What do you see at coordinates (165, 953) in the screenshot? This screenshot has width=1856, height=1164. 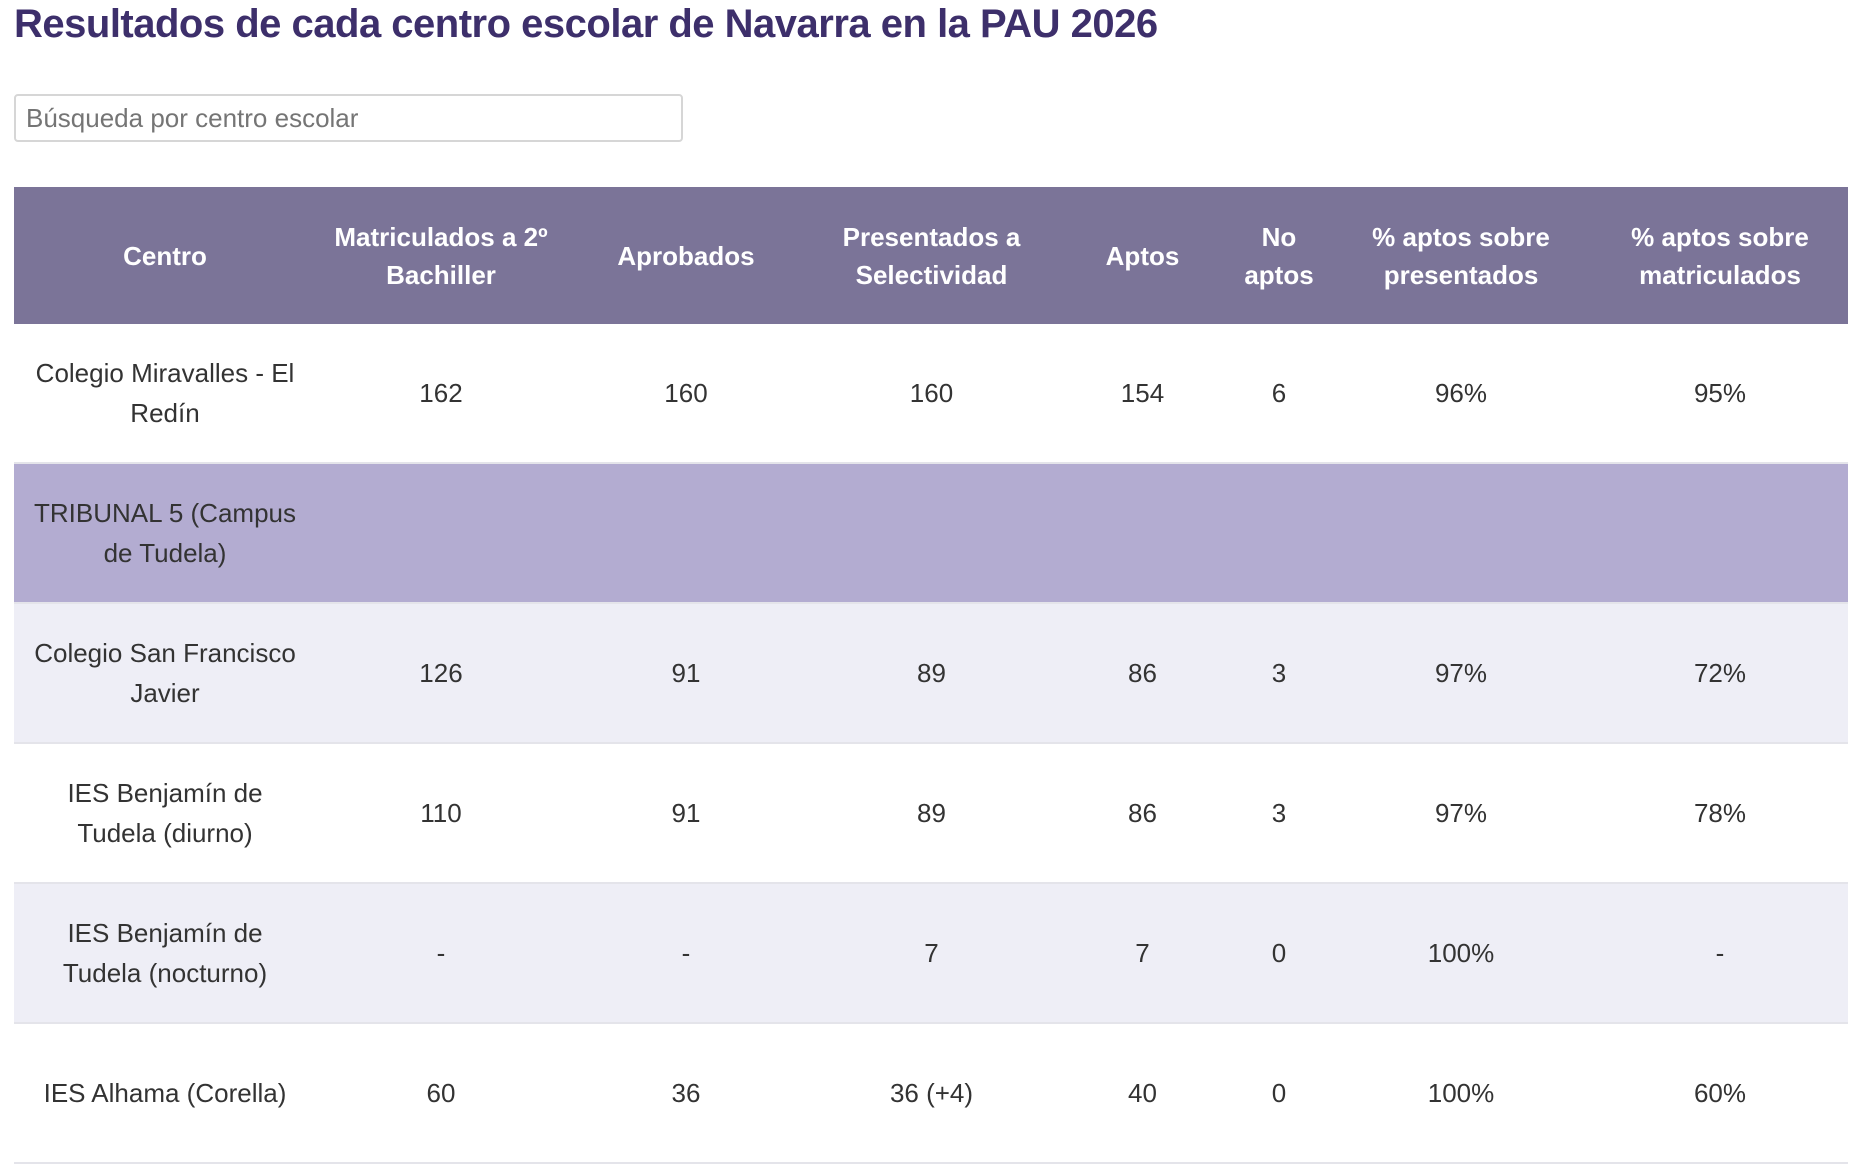 I see `school-cell: IES Benjamín de Tudela (nocturno)` at bounding box center [165, 953].